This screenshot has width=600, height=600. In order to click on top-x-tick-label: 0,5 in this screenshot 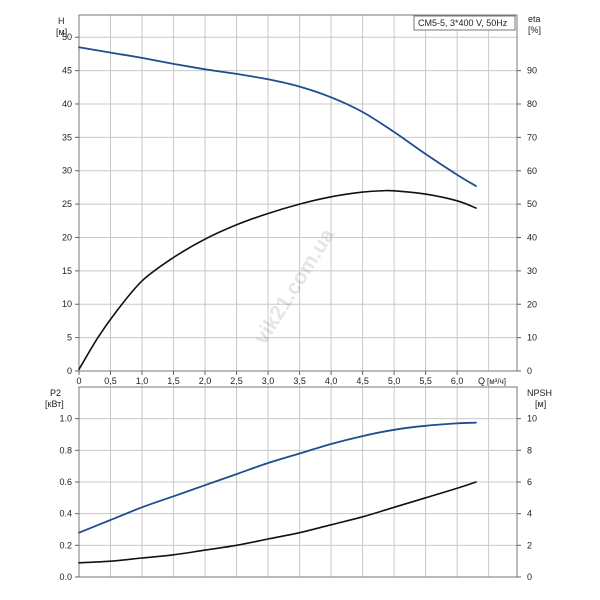, I will do `click(110, 381)`.